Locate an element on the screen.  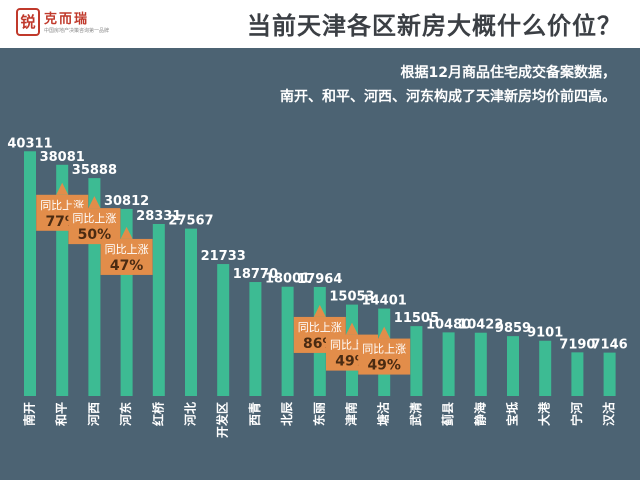
logo-tagline: 中国房地产决策咨询第一品牌 is located at coordinates (77, 31).